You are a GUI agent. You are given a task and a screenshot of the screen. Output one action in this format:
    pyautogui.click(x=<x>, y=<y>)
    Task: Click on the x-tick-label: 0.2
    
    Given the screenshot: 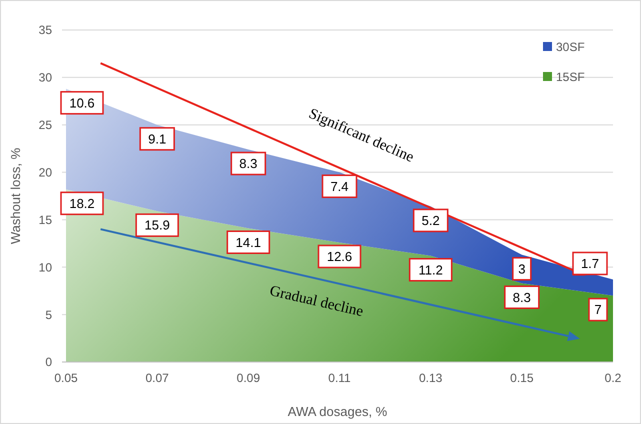 What is the action you would take?
    pyautogui.click(x=613, y=378)
    